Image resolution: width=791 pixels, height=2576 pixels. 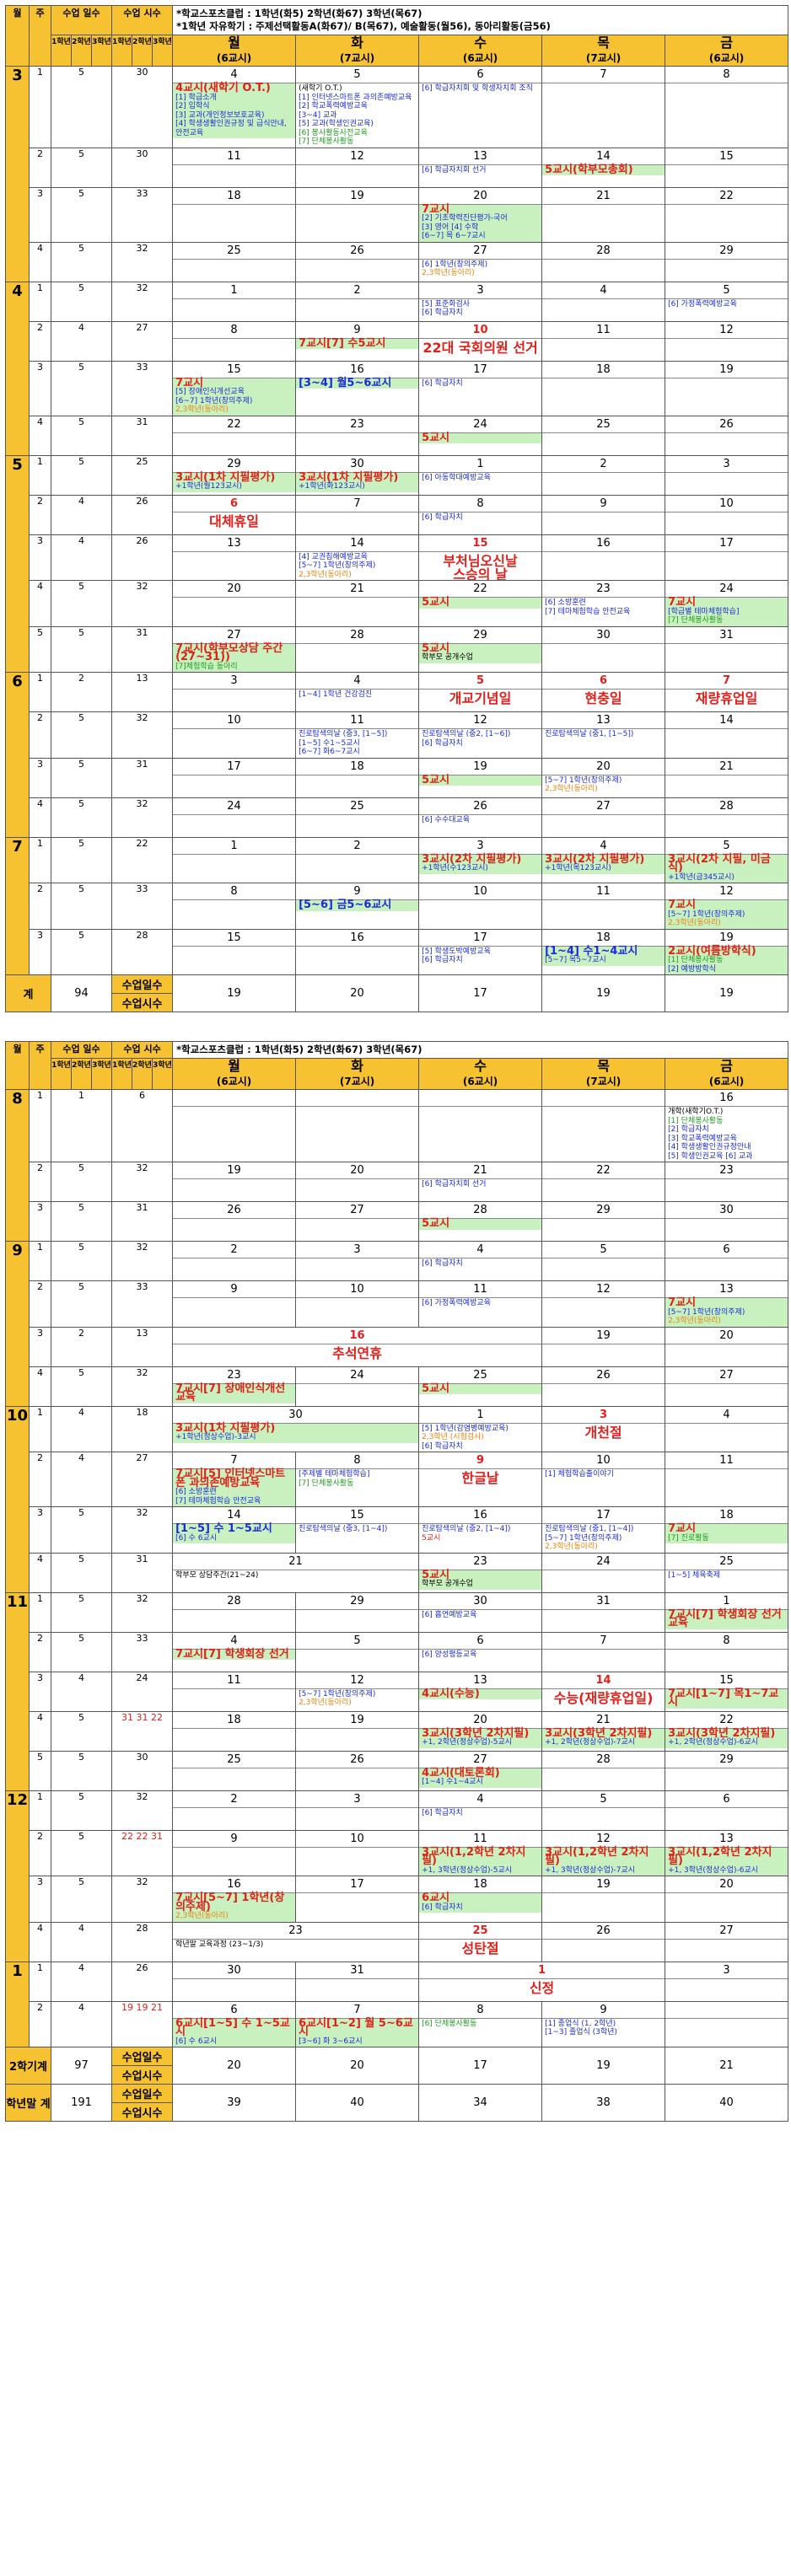 I want to click on day-cell: 17 [6] 학급자치, so click(x=481, y=388).